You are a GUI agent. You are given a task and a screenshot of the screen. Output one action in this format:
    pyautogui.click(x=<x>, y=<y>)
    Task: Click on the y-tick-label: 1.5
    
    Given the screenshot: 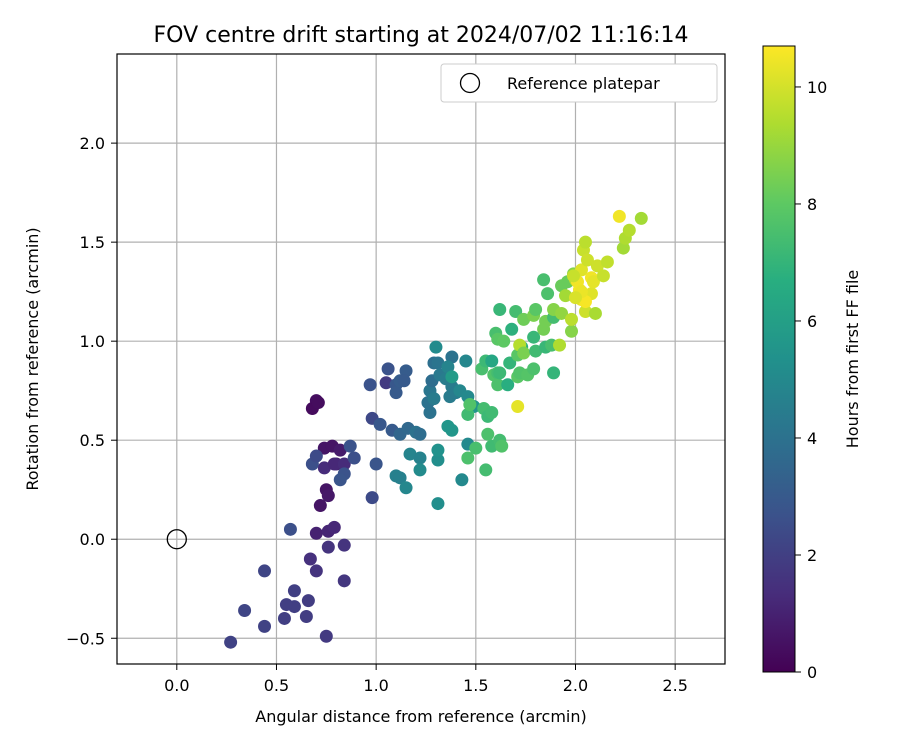 What is the action you would take?
    pyautogui.click(x=92, y=242)
    